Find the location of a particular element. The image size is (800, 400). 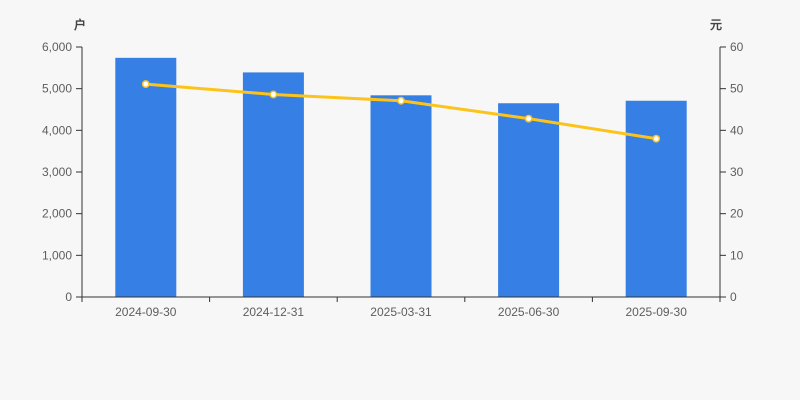

line-series-group is located at coordinates (401, 111).